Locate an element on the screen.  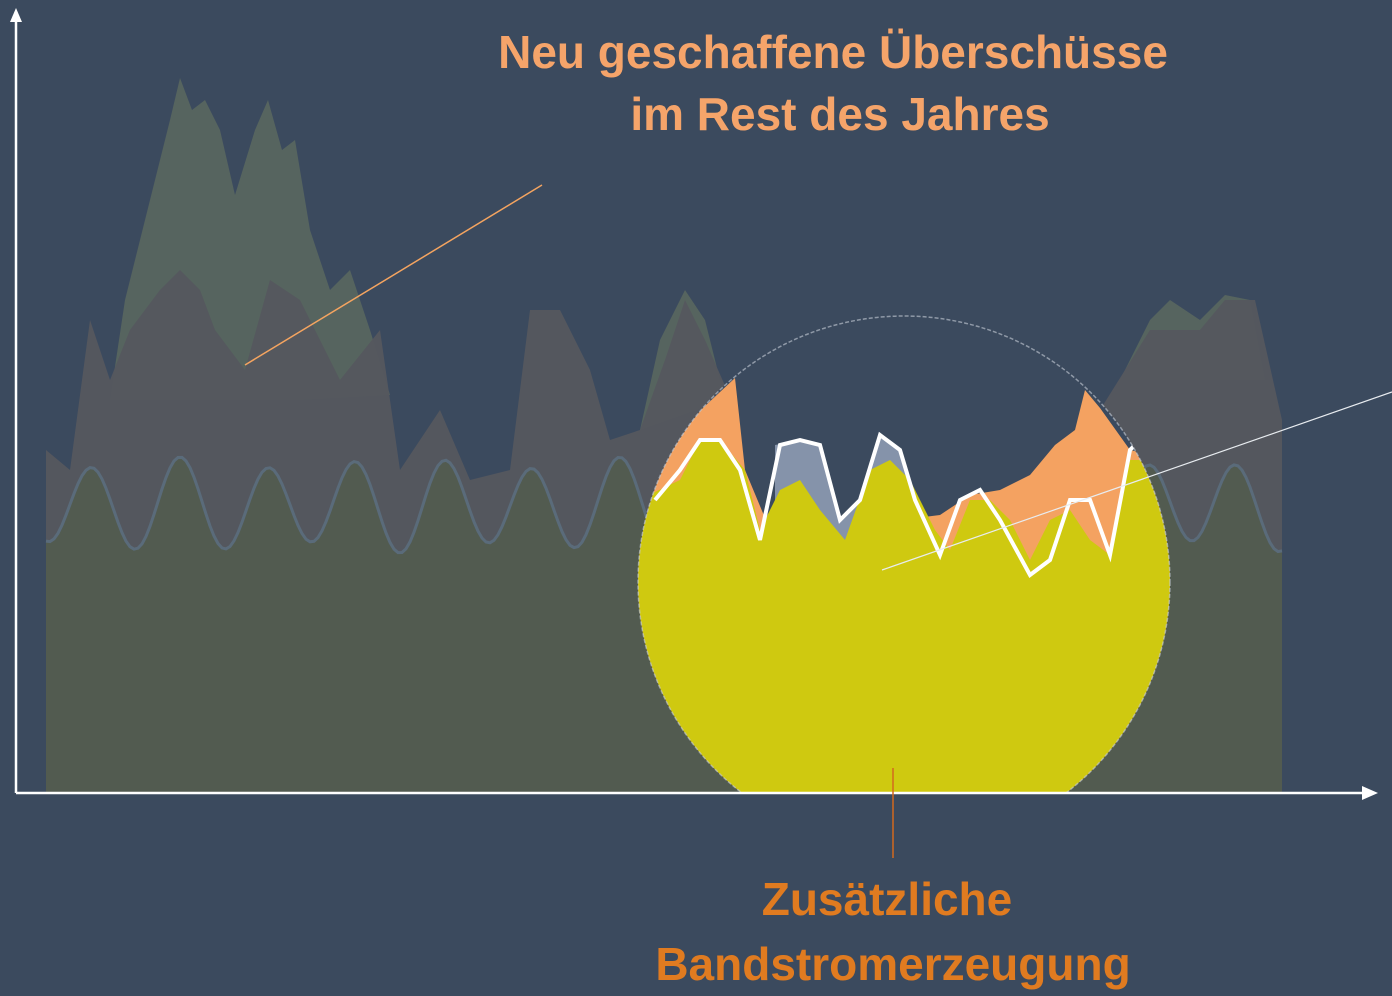
y-axis-arrow is located at coordinates (16, 15).